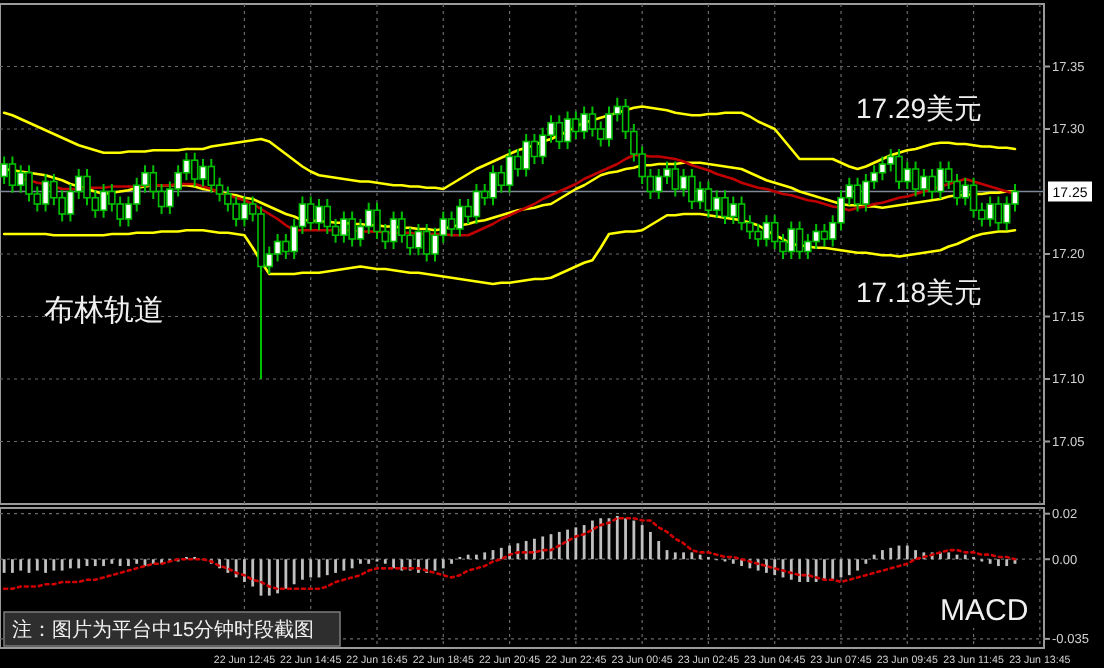 Image resolution: width=1104 pixels, height=668 pixels. I want to click on annotation: 17.18美元, so click(919, 292).